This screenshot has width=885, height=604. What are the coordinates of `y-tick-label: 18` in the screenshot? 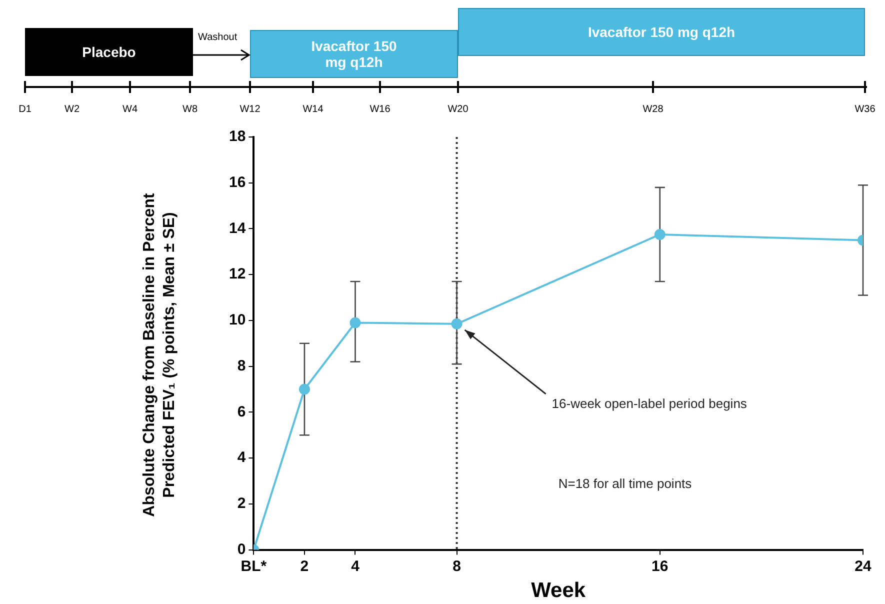 It's located at (237, 137).